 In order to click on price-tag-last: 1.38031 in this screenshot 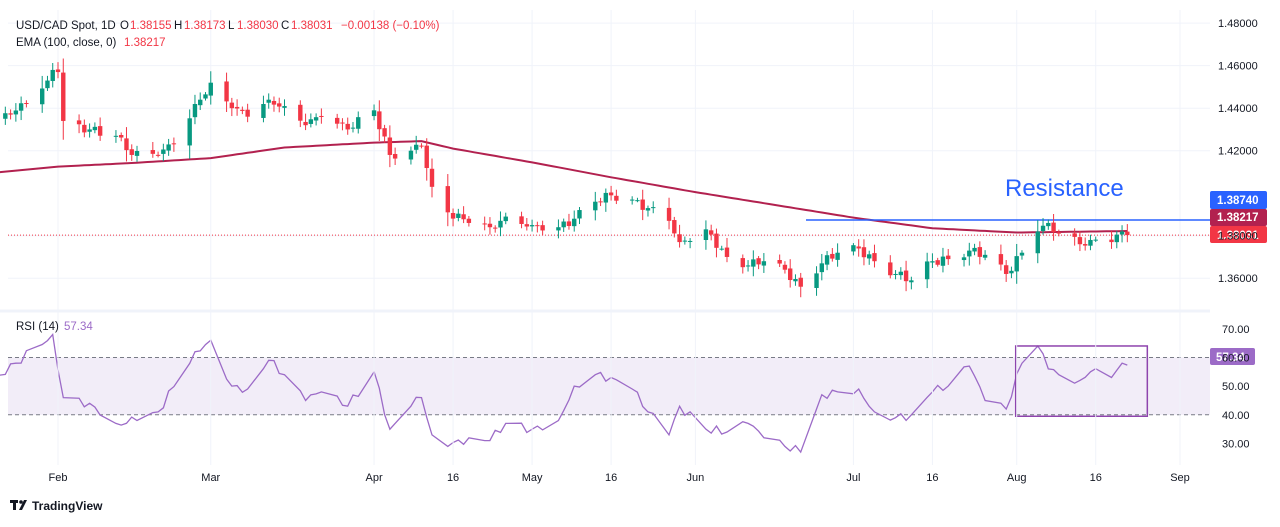, I will do `click(1238, 234)`.